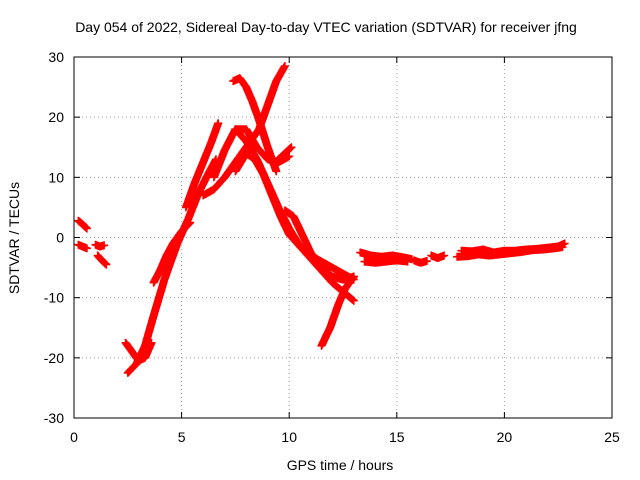 Image resolution: width=640 pixels, height=480 pixels. Describe the element at coordinates (60, 238) in the screenshot. I see `y-tick-label: 0` at that location.